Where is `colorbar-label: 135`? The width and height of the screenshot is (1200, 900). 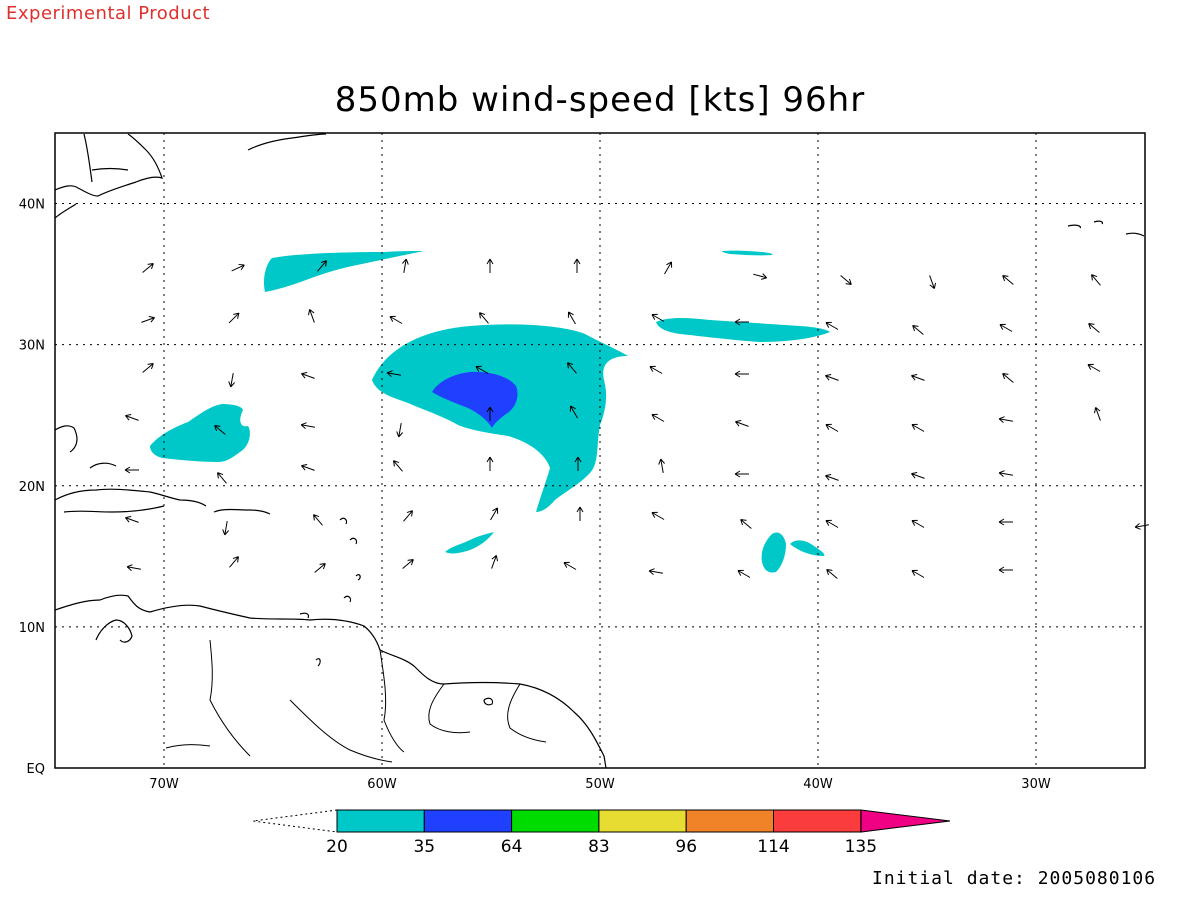 colorbar-label: 135 is located at coordinates (861, 847).